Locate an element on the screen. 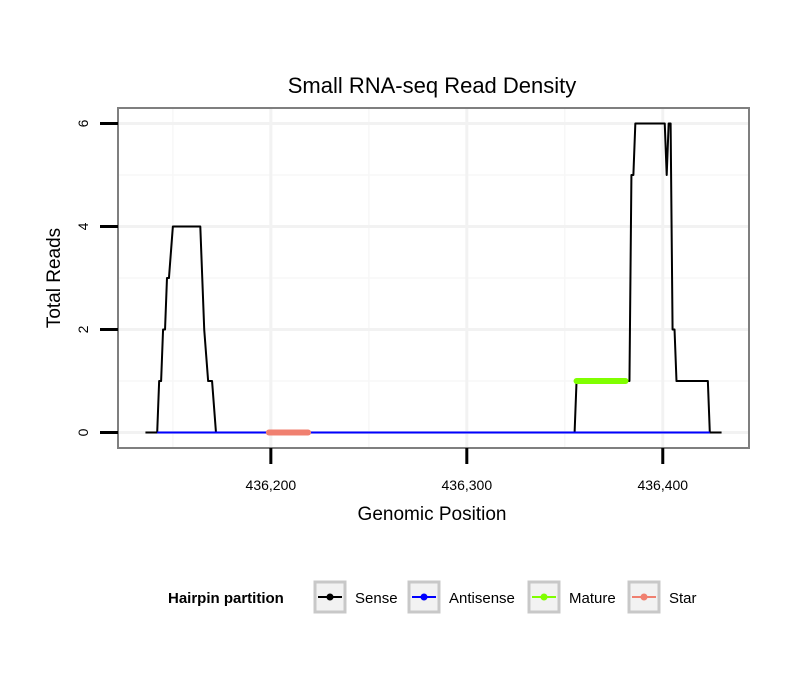 Image resolution: width=810 pixels, height=690 pixels. y-tick-label: 2 is located at coordinates (83, 329).